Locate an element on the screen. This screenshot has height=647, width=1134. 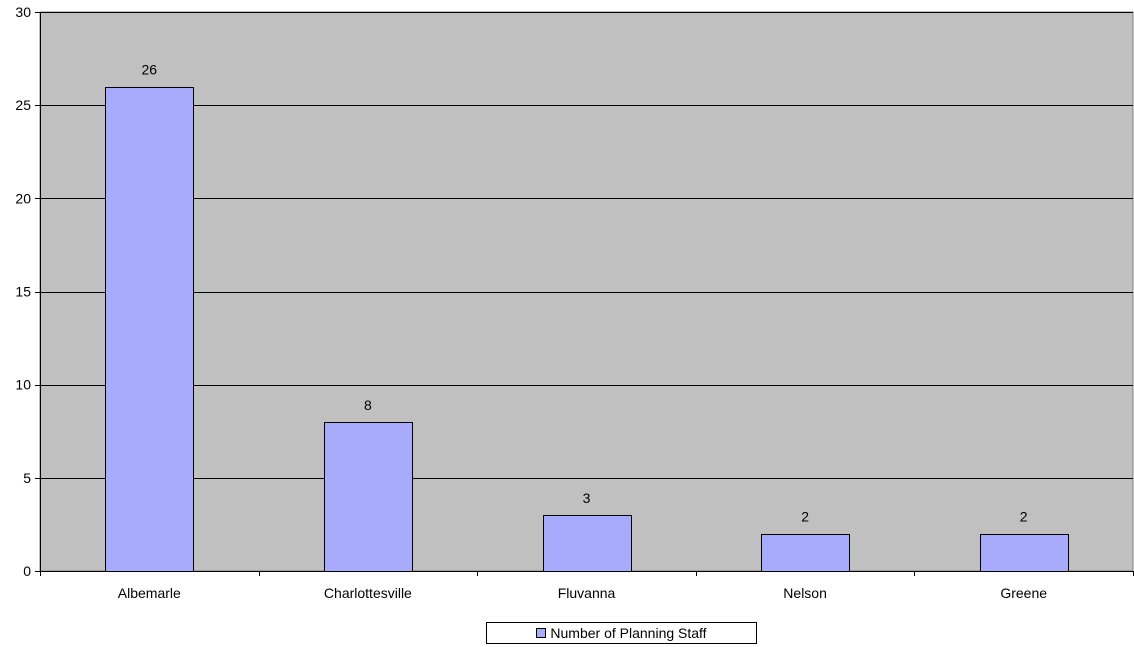
x-tick-label: Greene is located at coordinates (1023, 593).